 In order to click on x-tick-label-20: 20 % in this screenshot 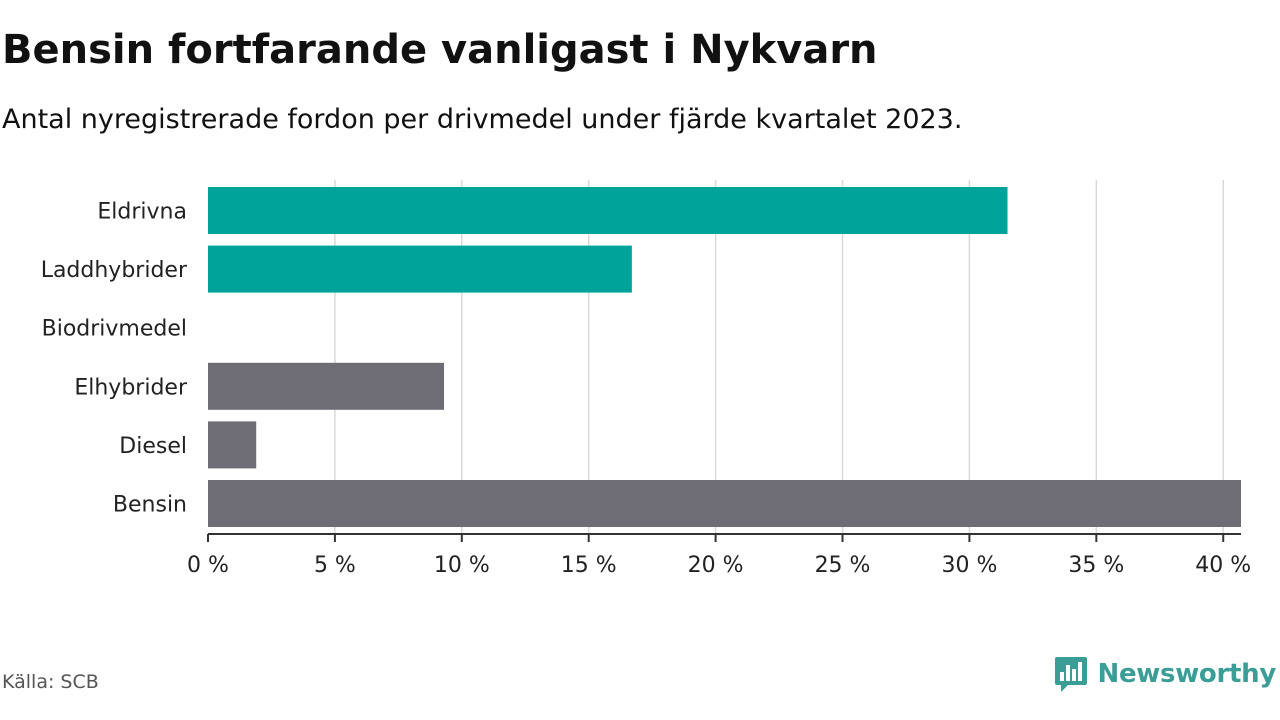, I will do `click(716, 565)`.